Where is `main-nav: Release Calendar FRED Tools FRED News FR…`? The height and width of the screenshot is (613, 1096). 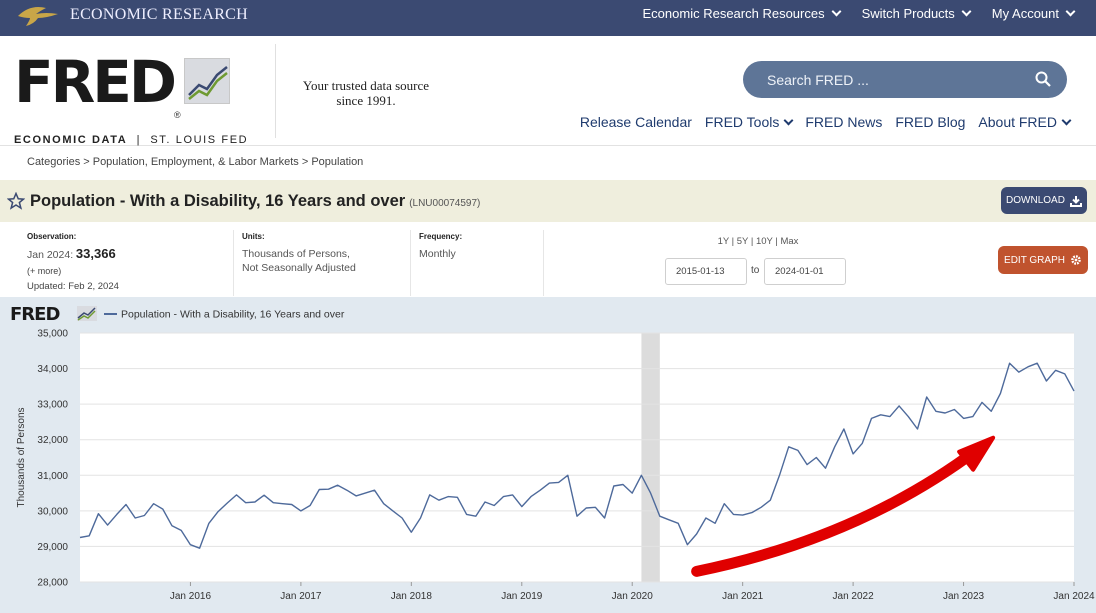 main-nav: Release Calendar FRED Tools FRED News FR… is located at coordinates (826, 122).